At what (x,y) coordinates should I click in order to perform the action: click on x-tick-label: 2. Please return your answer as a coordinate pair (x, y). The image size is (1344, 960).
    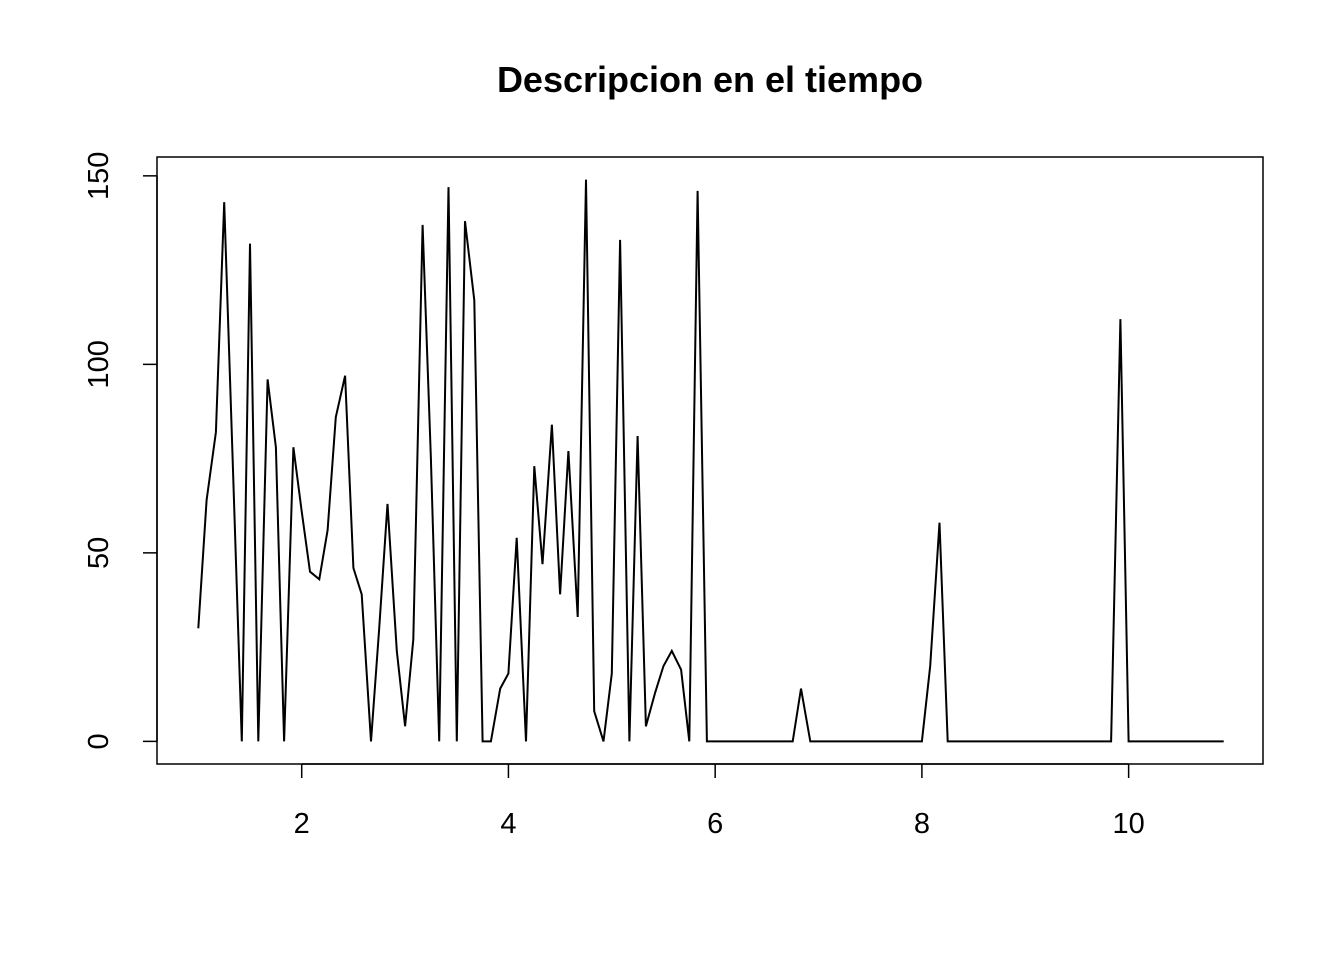
    Looking at the image, I should click on (302, 824).